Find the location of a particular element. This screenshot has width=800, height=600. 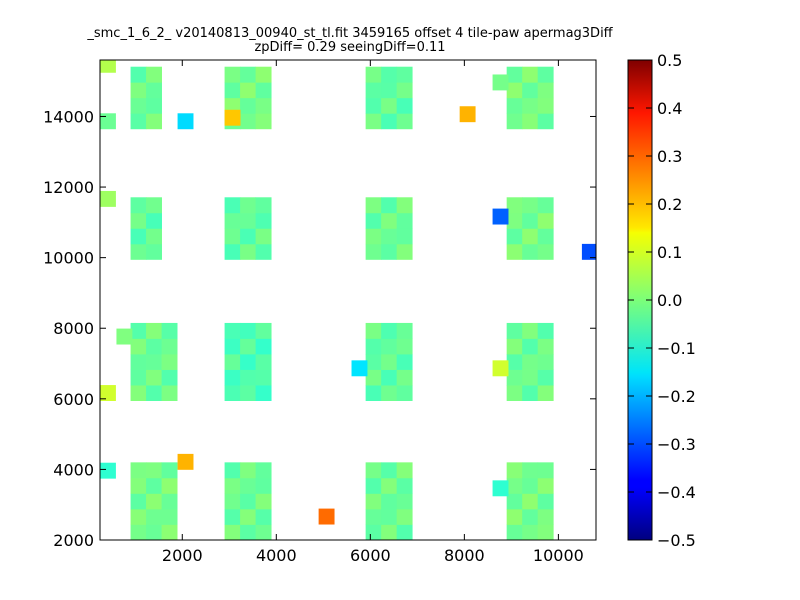

colorbar-tick-label: −0.1 is located at coordinates (676, 348).